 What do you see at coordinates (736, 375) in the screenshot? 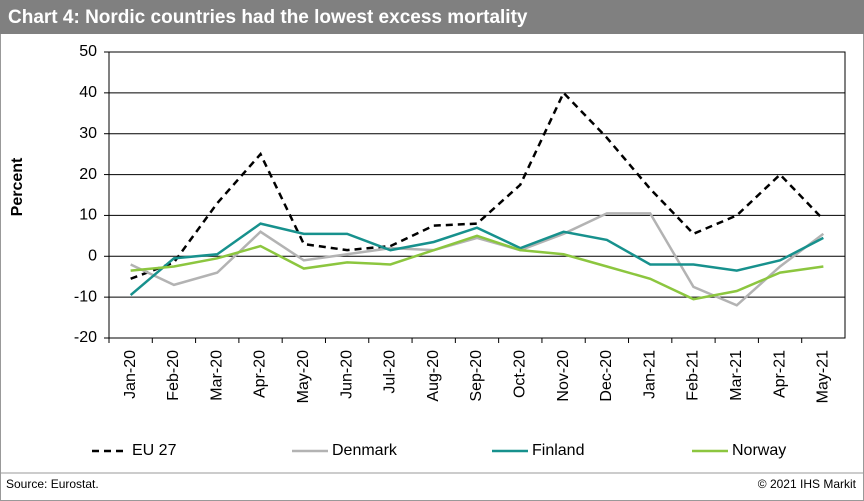
I see `x-tick-label: Mar-21` at bounding box center [736, 375].